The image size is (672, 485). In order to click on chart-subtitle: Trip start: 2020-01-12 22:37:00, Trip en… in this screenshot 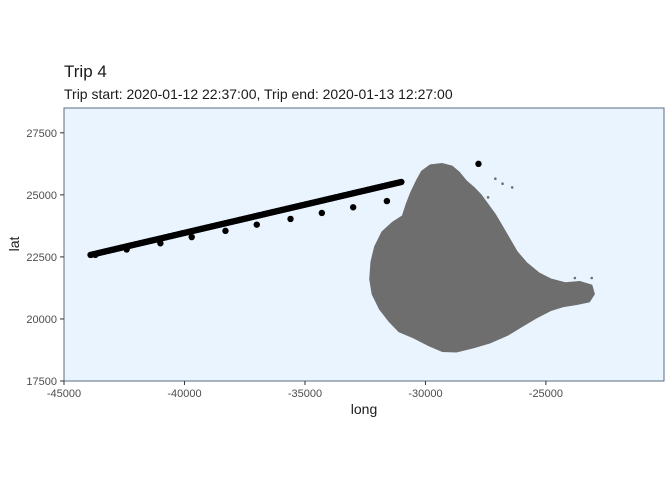, I will do `click(258, 94)`.